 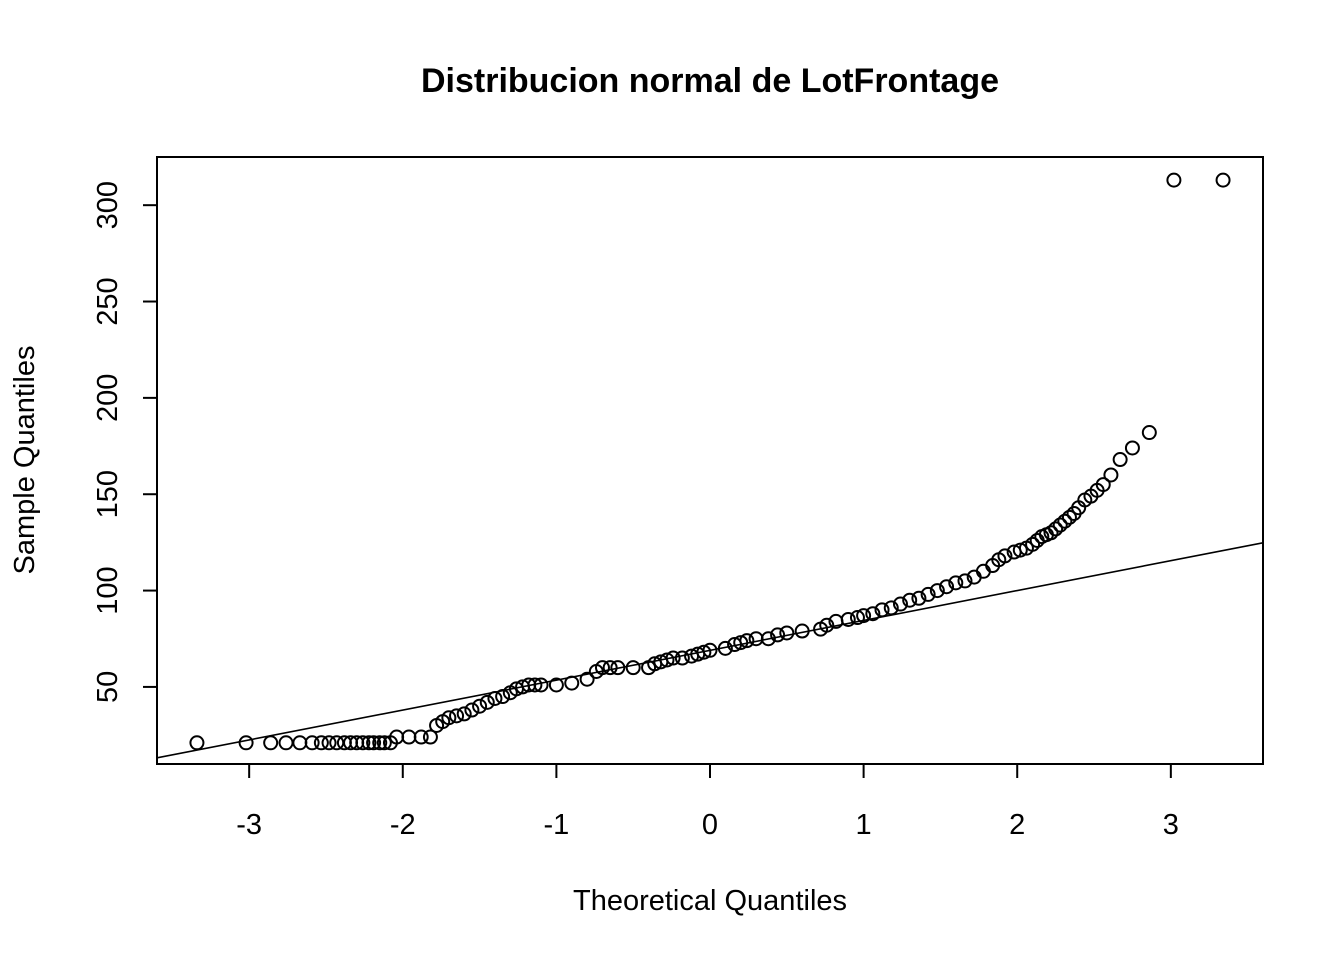 What do you see at coordinates (710, 81) in the screenshot?
I see `chart-title: Distribucion normal de LotFrontage` at bounding box center [710, 81].